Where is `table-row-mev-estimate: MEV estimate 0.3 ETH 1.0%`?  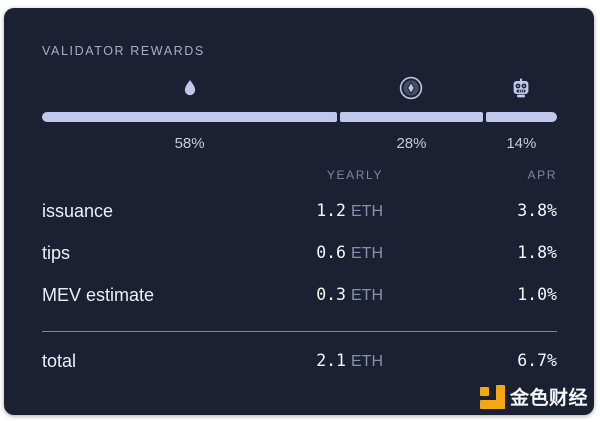 table-row-mev-estimate: MEV estimate 0.3 ETH 1.0% is located at coordinates (299, 295).